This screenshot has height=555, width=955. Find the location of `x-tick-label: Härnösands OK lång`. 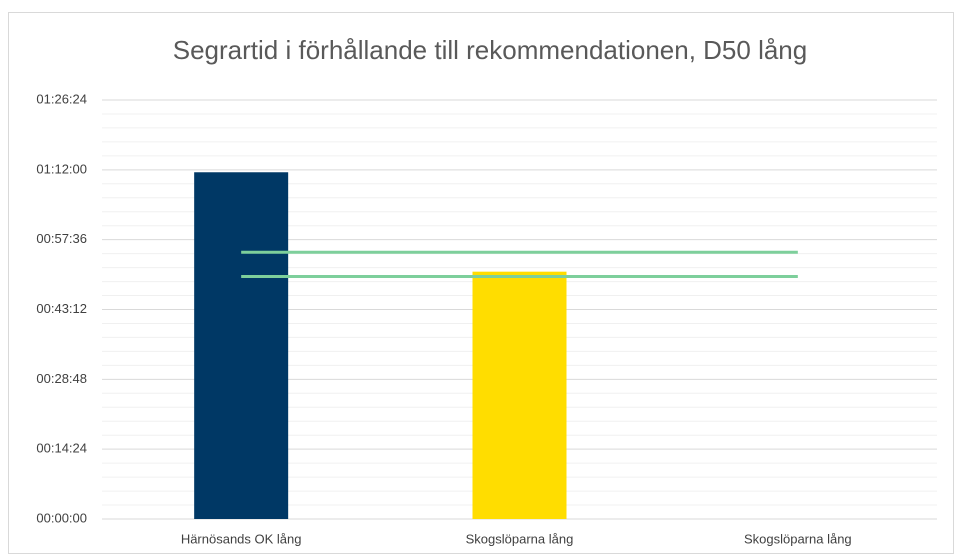

x-tick-label: Härnösands OK lång is located at coordinates (241, 538).